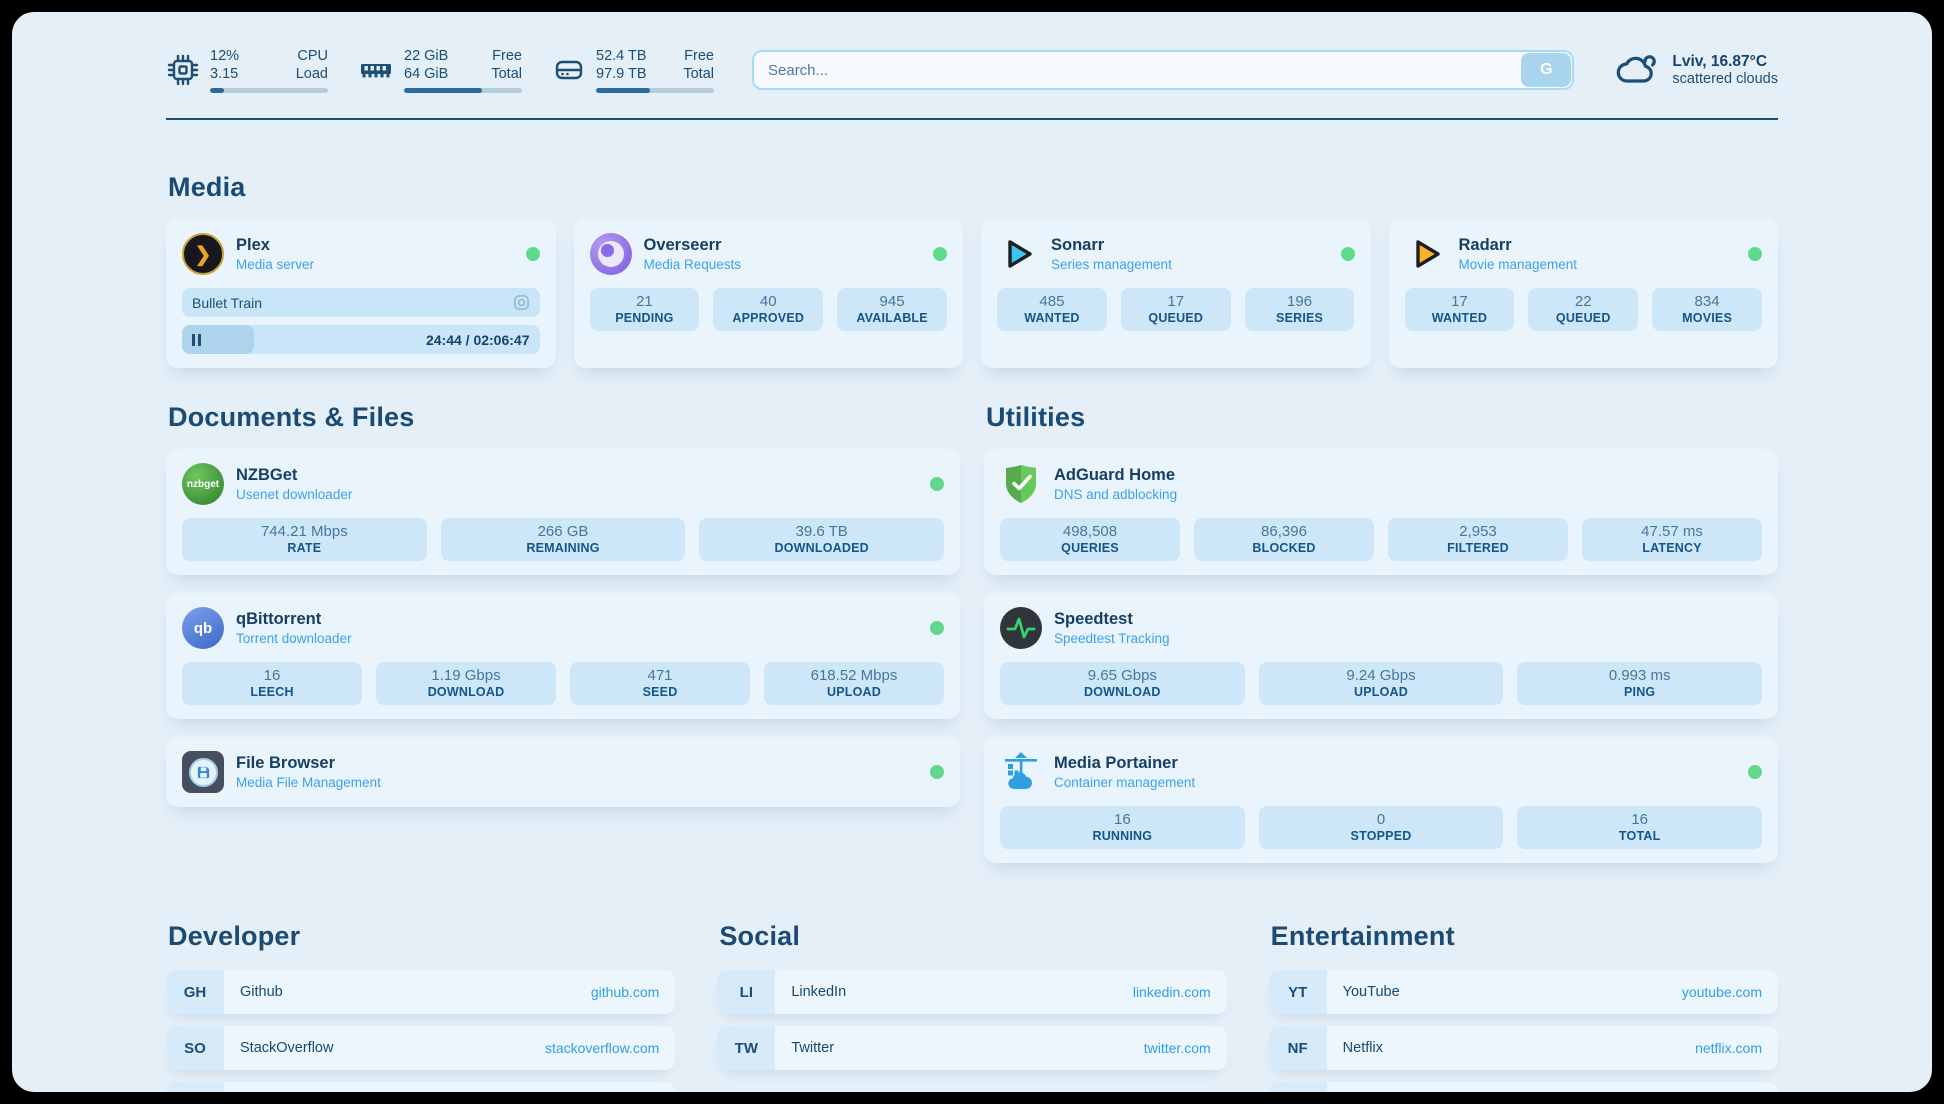 The height and width of the screenshot is (1104, 1944). I want to click on stat-box: 498,508 QUERIES, so click(1090, 539).